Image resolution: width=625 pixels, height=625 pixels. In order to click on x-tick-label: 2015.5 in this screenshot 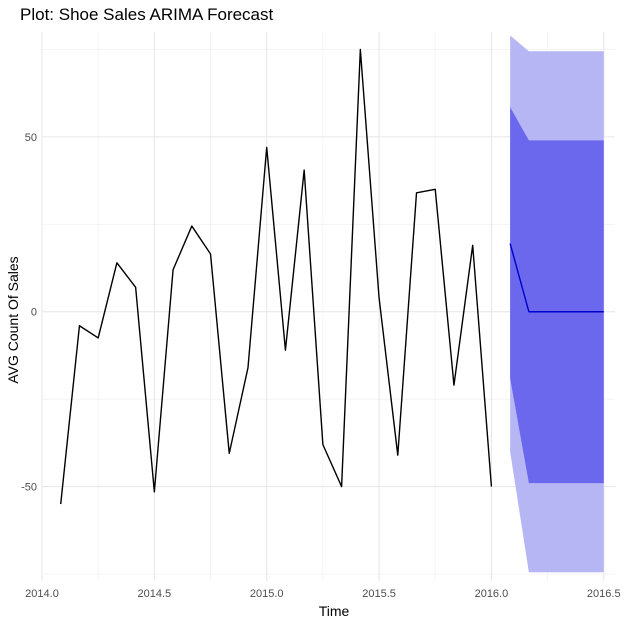, I will do `click(379, 594)`.